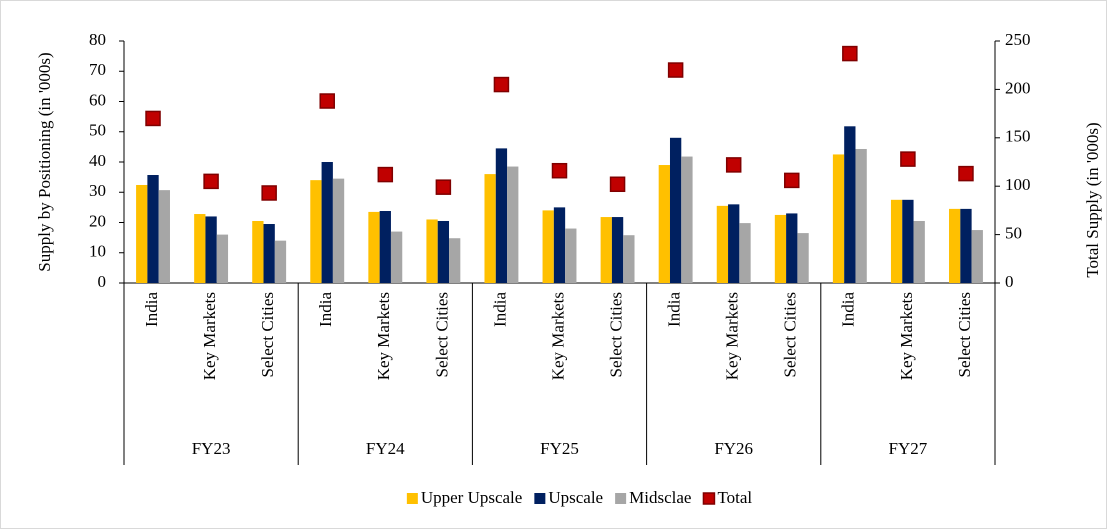 Image resolution: width=1107 pixels, height=529 pixels. What do you see at coordinates (1013, 233) in the screenshot?
I see `y2-tick-label: 50` at bounding box center [1013, 233].